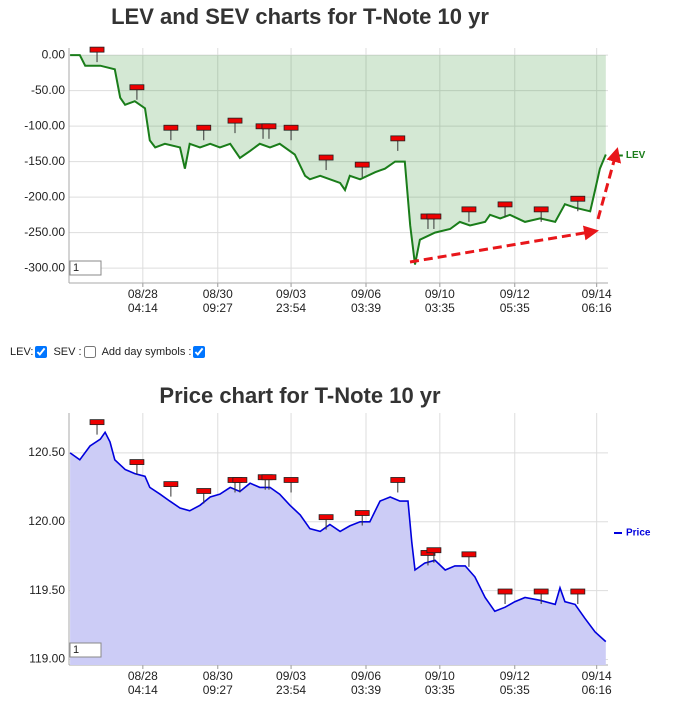 The width and height of the screenshot is (677, 710). I want to click on control: LEV:, so click(29, 352).